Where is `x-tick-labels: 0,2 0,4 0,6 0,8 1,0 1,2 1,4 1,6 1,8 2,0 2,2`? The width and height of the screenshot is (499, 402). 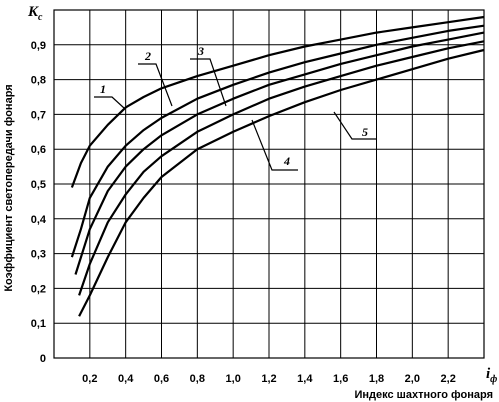 x-tick-labels: 0,2 0,4 0,6 0,8 1,0 1,2 1,4 1,6 1,8 2,0 2,2 is located at coordinates (269, 379).